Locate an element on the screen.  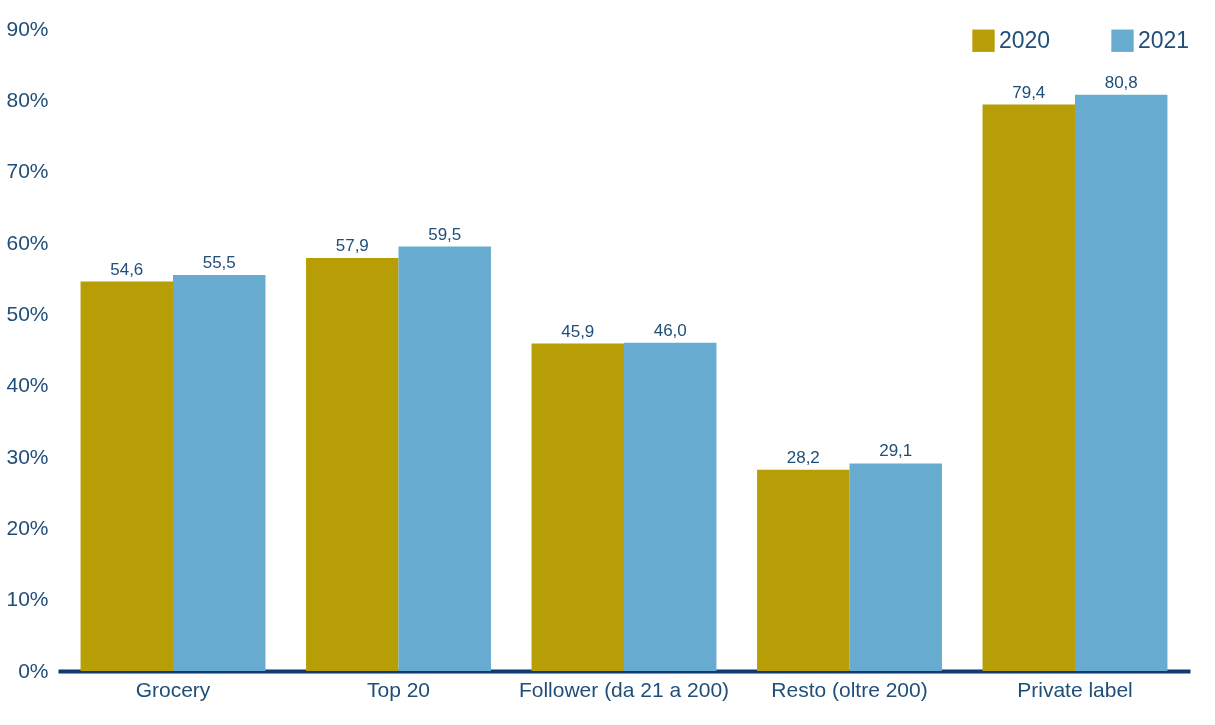
y-tick-label: 60% is located at coordinates (27, 242).